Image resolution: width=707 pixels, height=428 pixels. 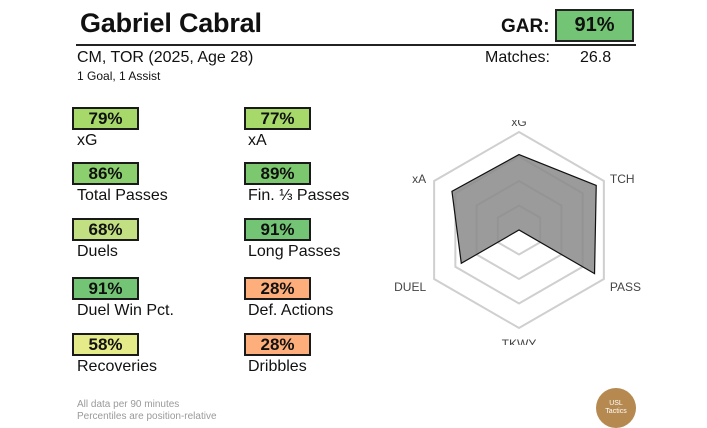 I want to click on usl-tactics-logo: USL Tactics, so click(x=616, y=408).